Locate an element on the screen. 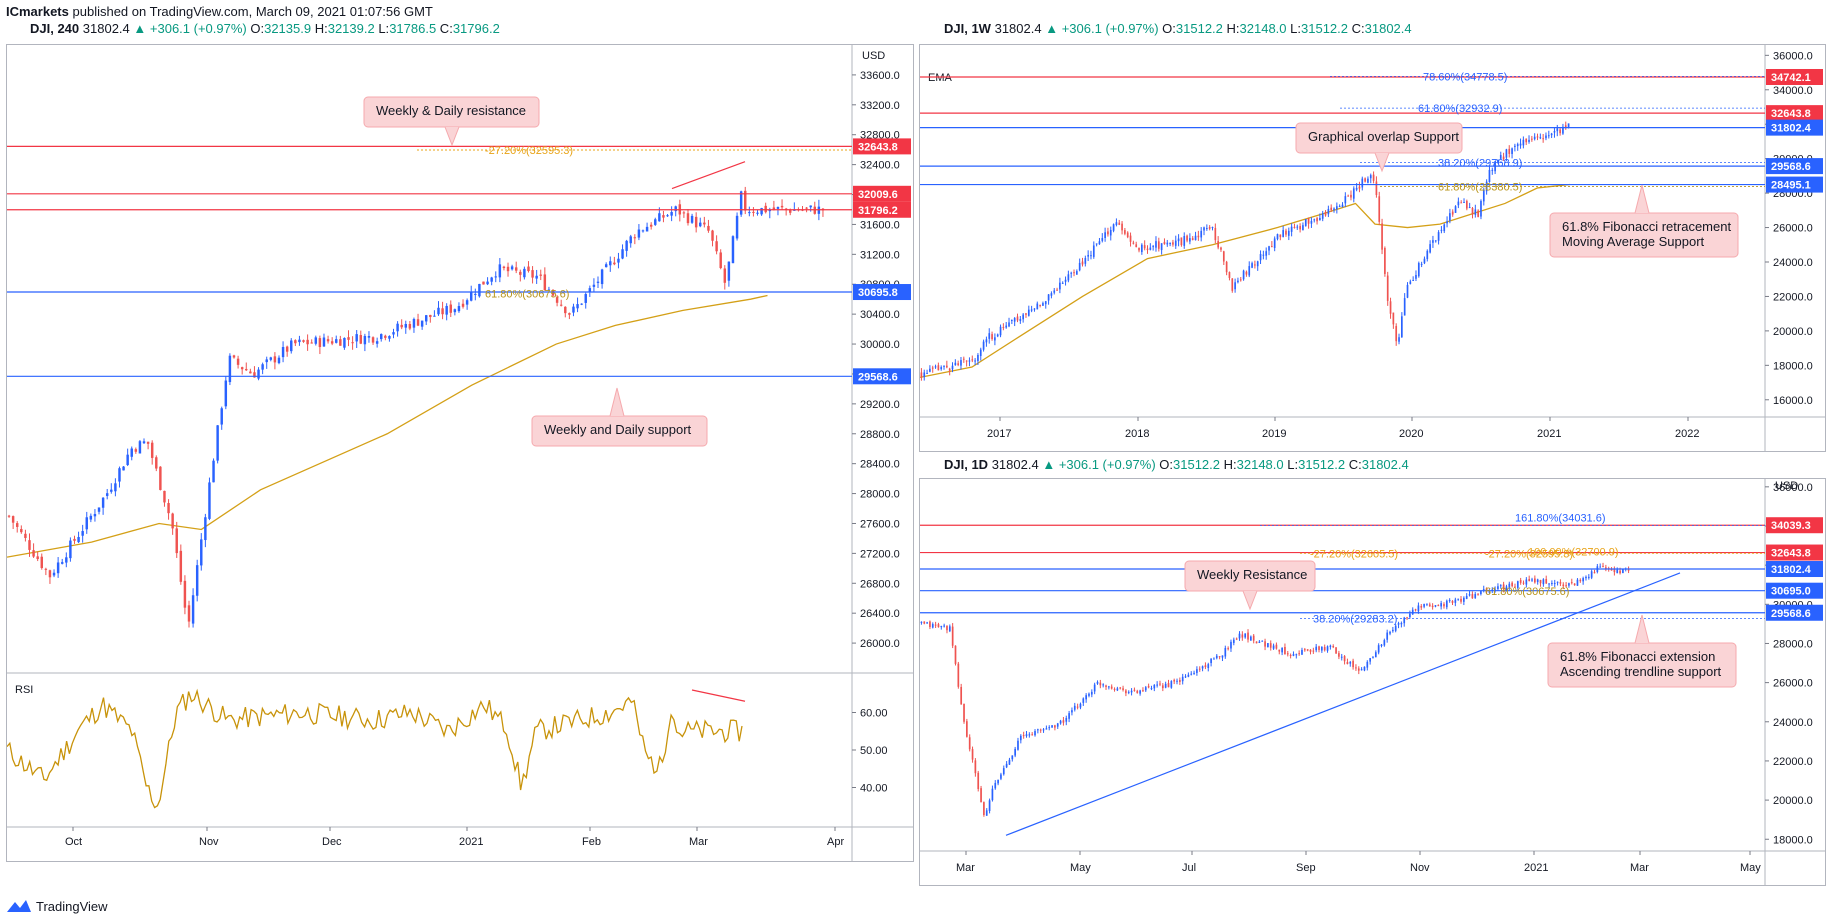 The image size is (1833, 924). price-label: 30695.8 is located at coordinates (878, 293).